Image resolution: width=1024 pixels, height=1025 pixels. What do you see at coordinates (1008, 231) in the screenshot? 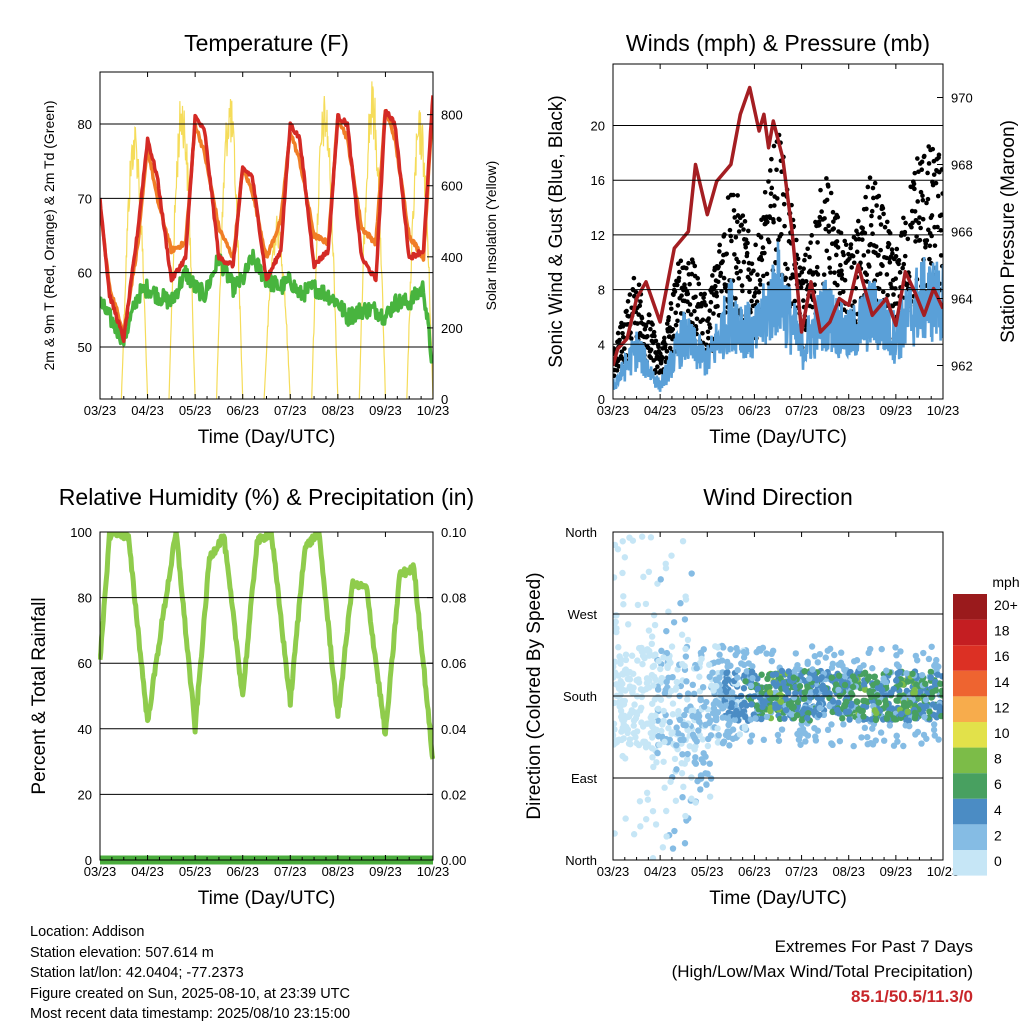
I see `y-axis-label-right: Station Pressure (Maroon)` at bounding box center [1008, 231].